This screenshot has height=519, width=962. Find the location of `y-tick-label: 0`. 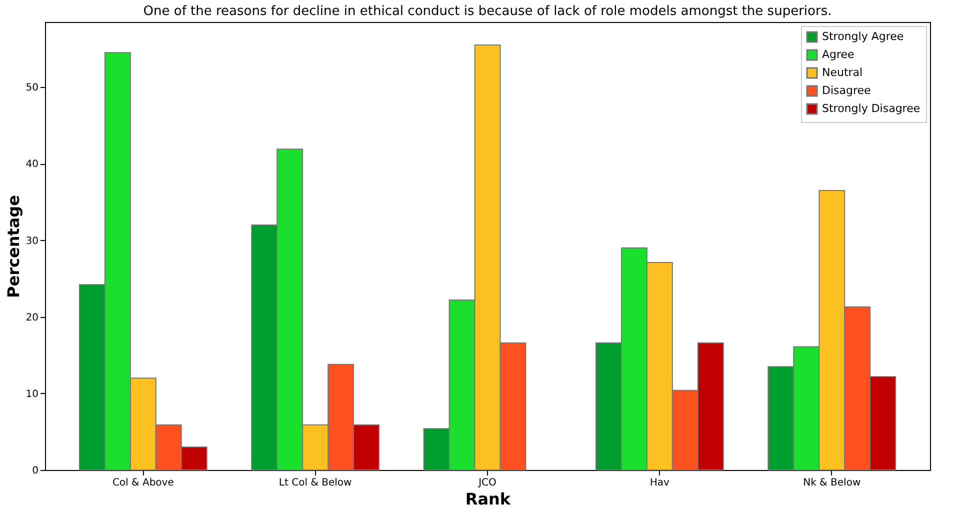

y-tick-label: 0 is located at coordinates (35, 471).